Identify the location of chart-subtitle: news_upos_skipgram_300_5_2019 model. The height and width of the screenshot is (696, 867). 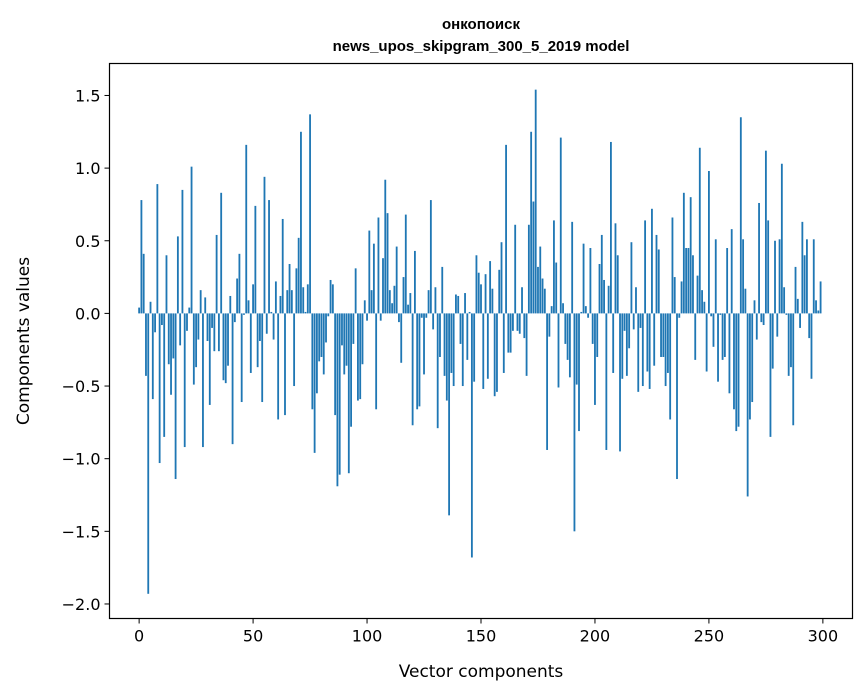
(481, 46).